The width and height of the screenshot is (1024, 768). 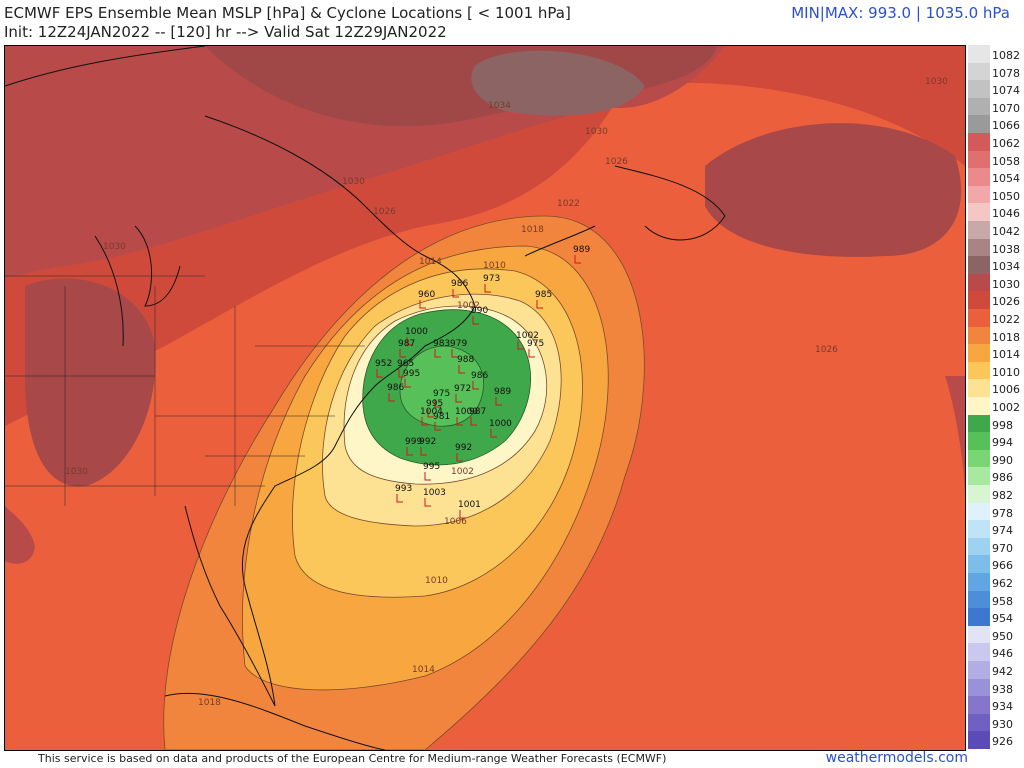 I want to click on legend-label: 1054, so click(x=1006, y=179).